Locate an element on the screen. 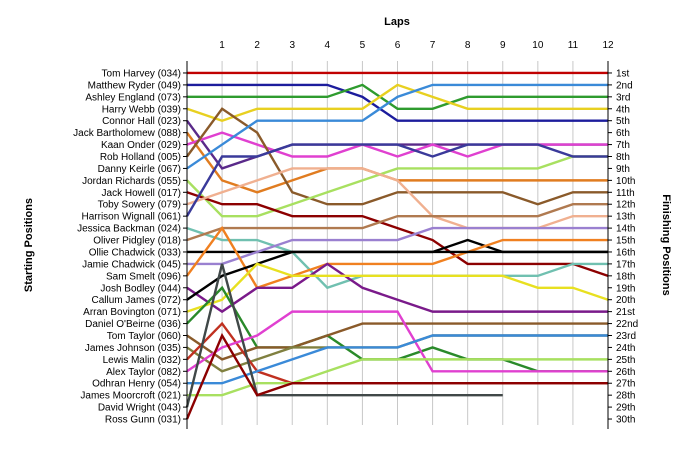 The height and width of the screenshot is (450, 700). chart-title: Laps is located at coordinates (397, 22).